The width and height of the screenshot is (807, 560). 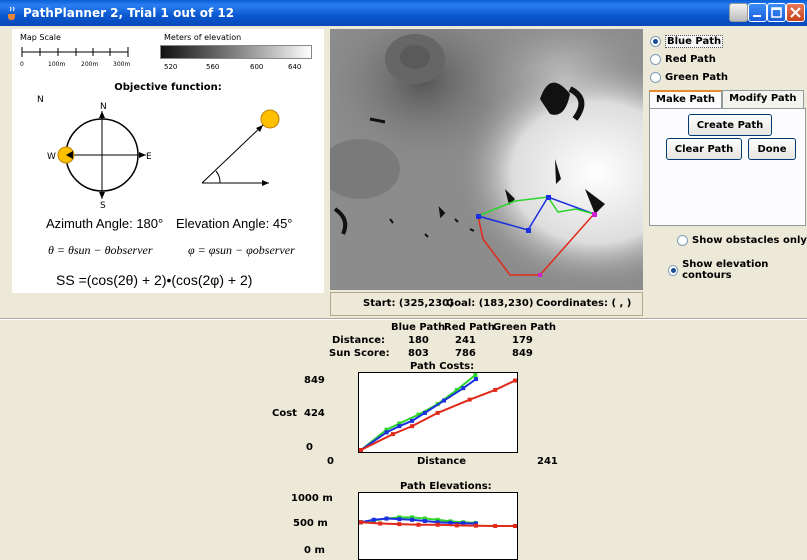 What do you see at coordinates (683, 59) in the screenshot?
I see `red-path-radio: Red Path` at bounding box center [683, 59].